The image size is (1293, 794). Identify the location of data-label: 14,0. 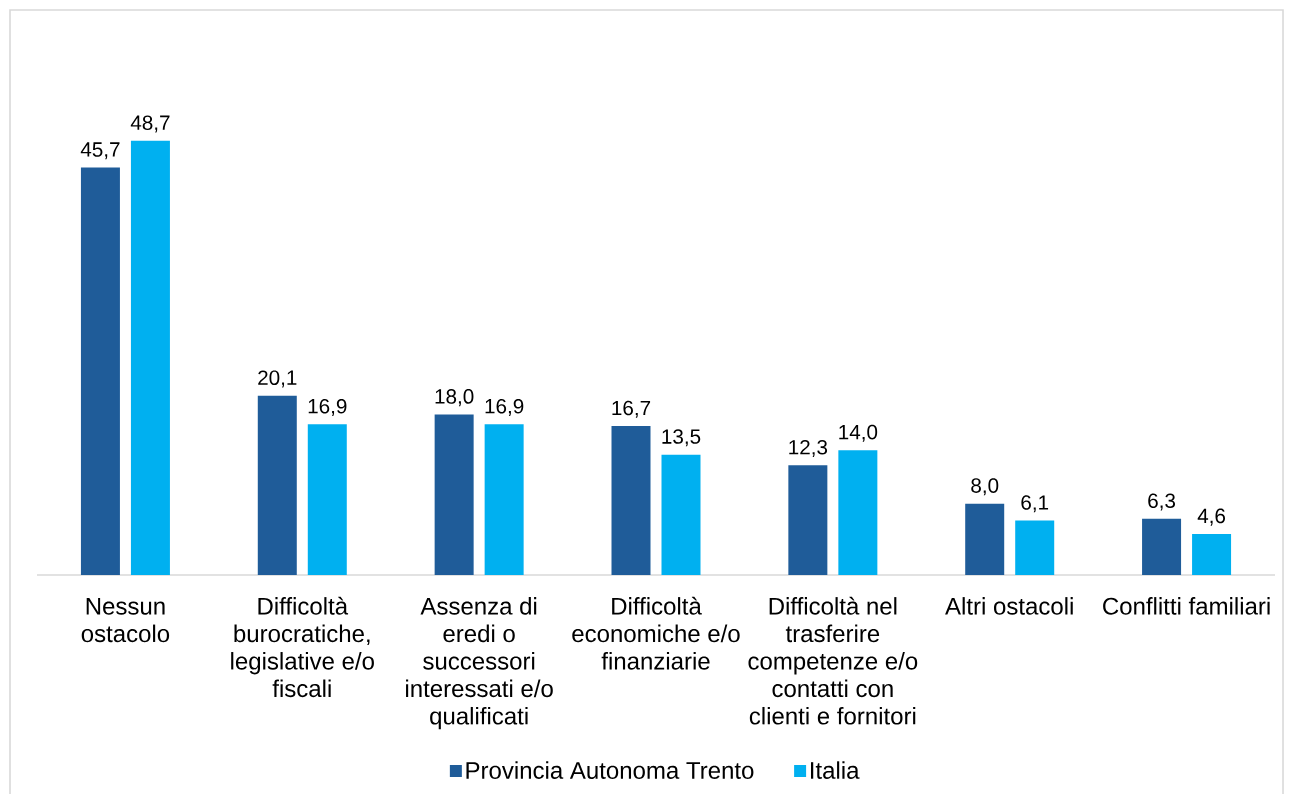
(858, 433).